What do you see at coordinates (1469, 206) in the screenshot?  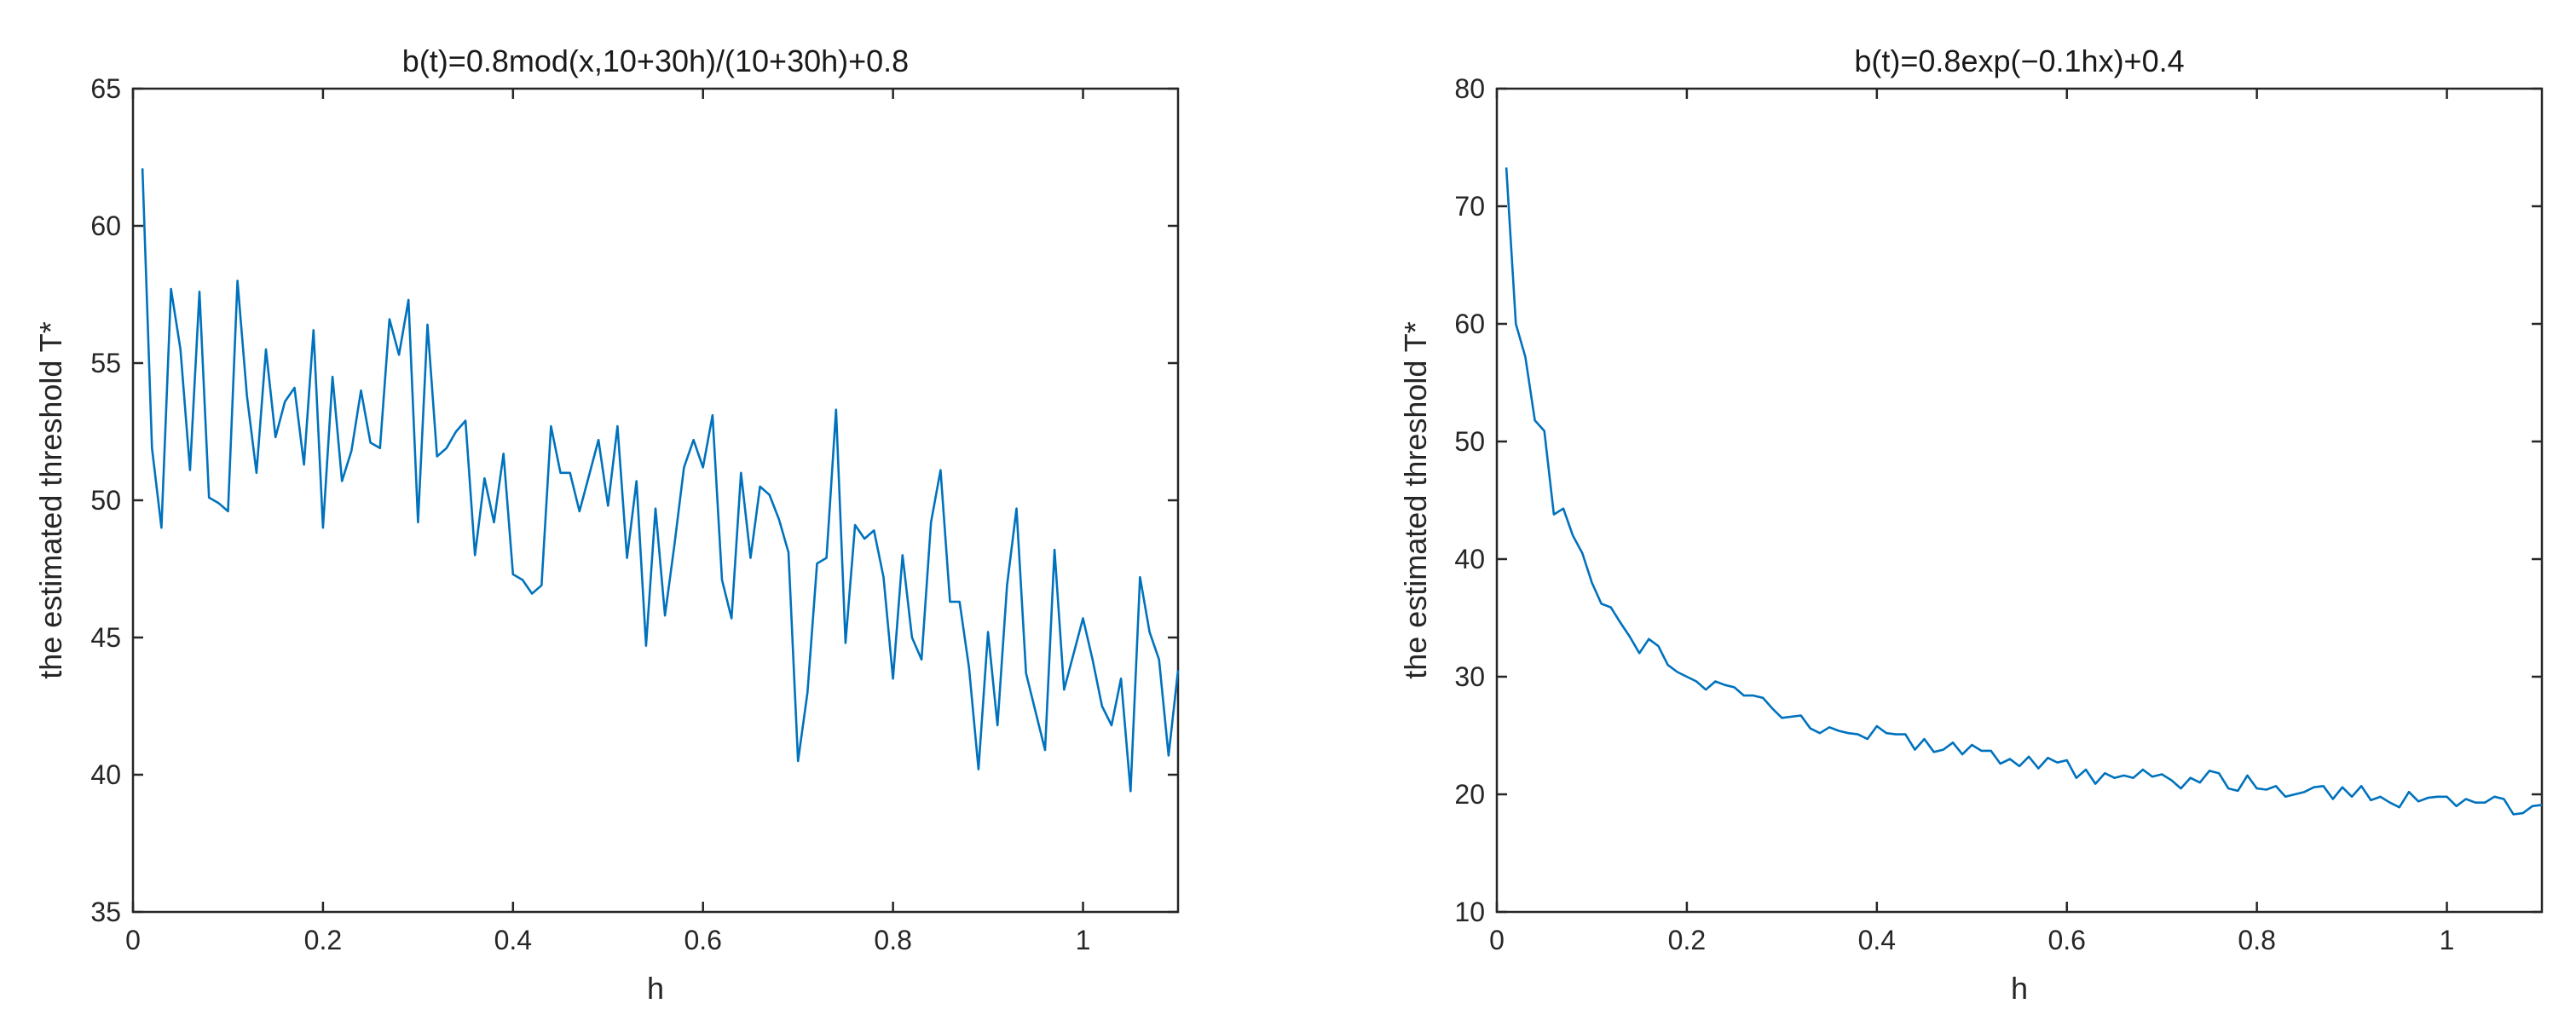 I see `y-tick-label: 70` at bounding box center [1469, 206].